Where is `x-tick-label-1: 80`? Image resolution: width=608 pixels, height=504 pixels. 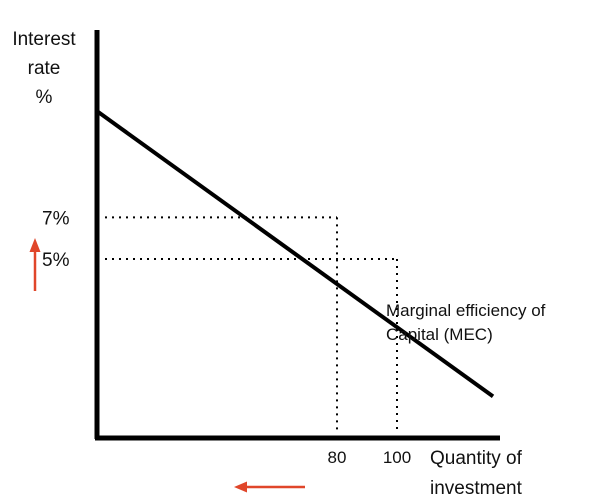 x-tick-label-1: 80 is located at coordinates (337, 457).